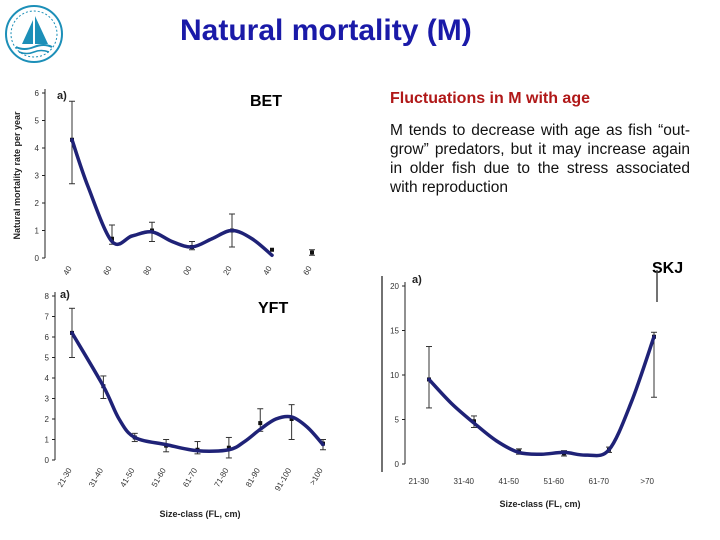 Image resolution: width=720 pixels, height=540 pixels. What do you see at coordinates (227, 270) in the screenshot?
I see `x-tick-label: 20` at bounding box center [227, 270].